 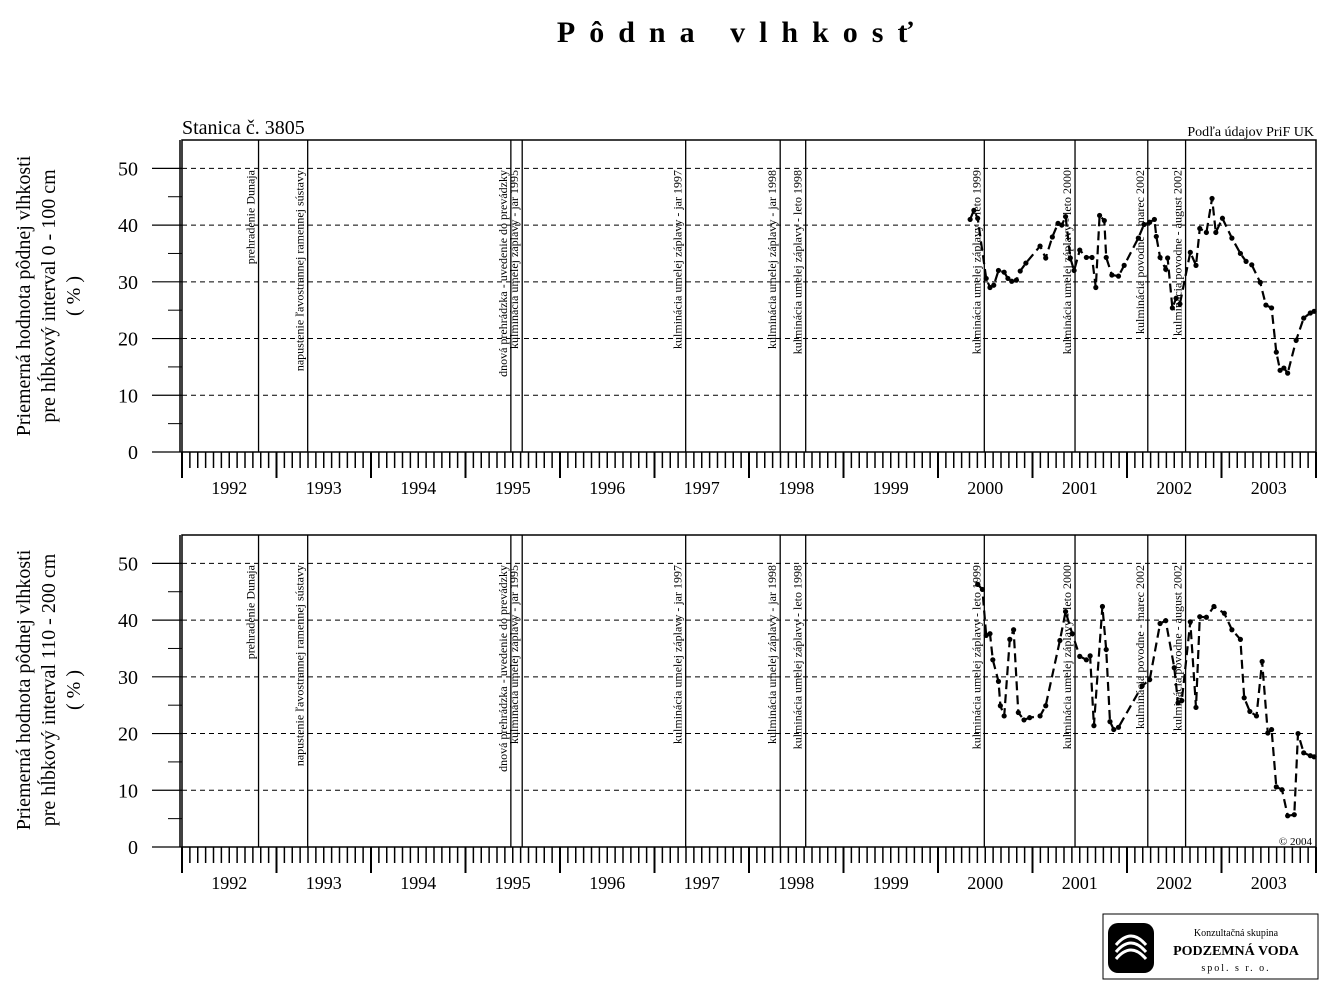 What do you see at coordinates (985, 488) in the screenshot?
I see `x-tick-label: 2000` at bounding box center [985, 488].